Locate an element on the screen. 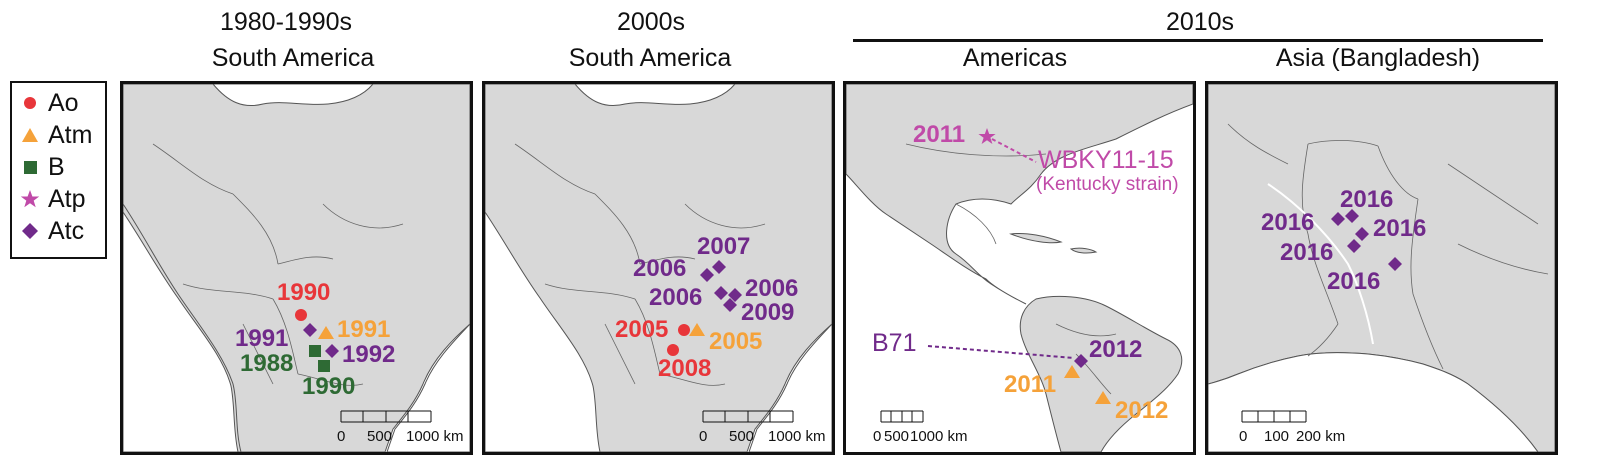  panel1-title-line1: 1980-1990s is located at coordinates (286, 22).